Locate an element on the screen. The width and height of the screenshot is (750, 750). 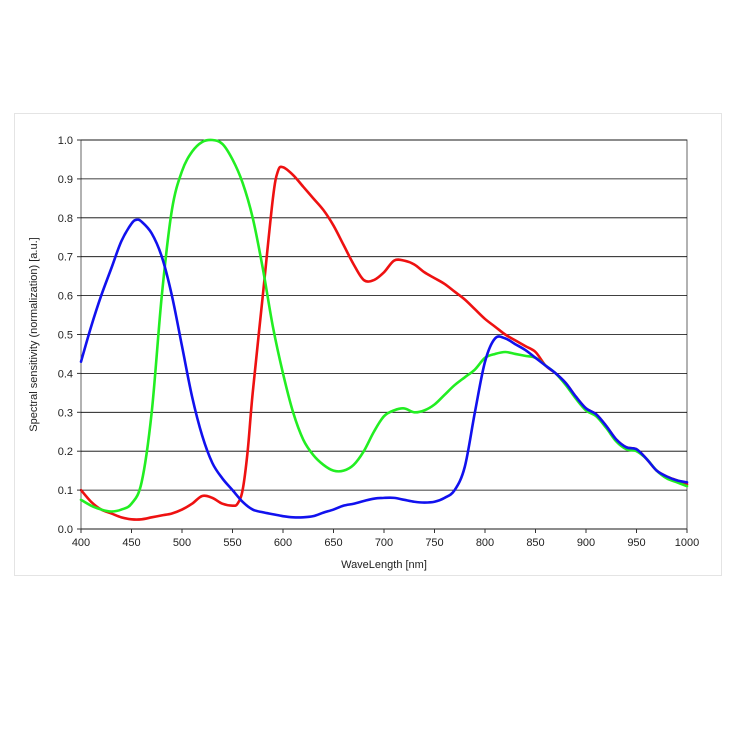
x-tick-label: 850 is located at coordinates (535, 543).